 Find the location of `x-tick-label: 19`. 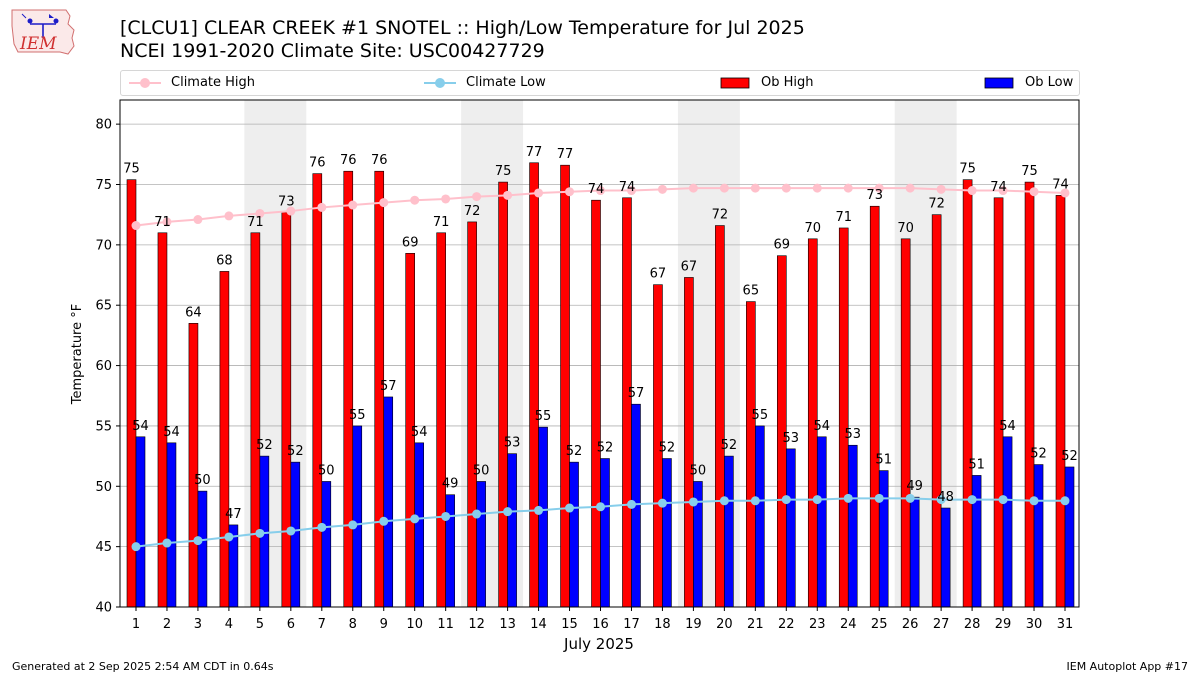

x-tick-label: 19 is located at coordinates (693, 624).